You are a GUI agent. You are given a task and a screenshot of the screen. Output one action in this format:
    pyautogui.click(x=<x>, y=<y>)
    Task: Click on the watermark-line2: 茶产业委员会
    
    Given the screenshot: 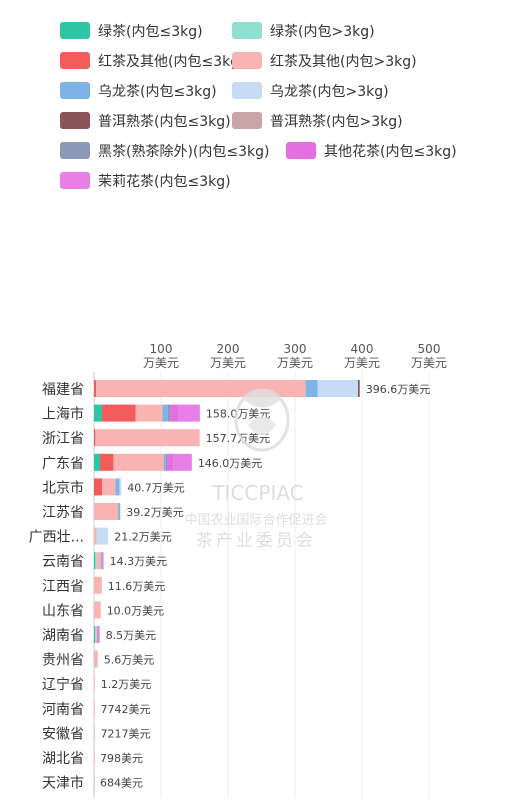 What is the action you would take?
    pyautogui.click(x=256, y=541)
    